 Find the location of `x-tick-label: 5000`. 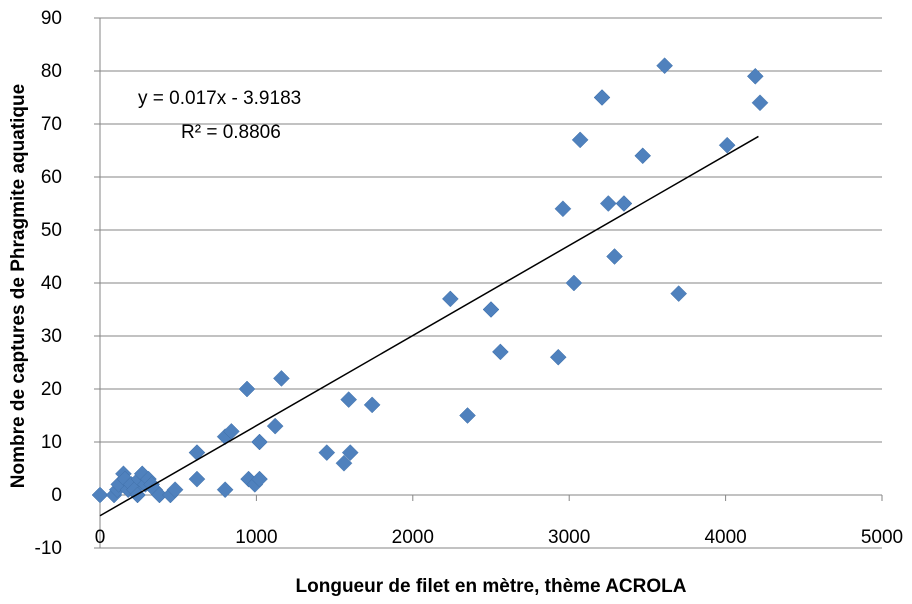

x-tick-label: 5000 is located at coordinates (882, 537).